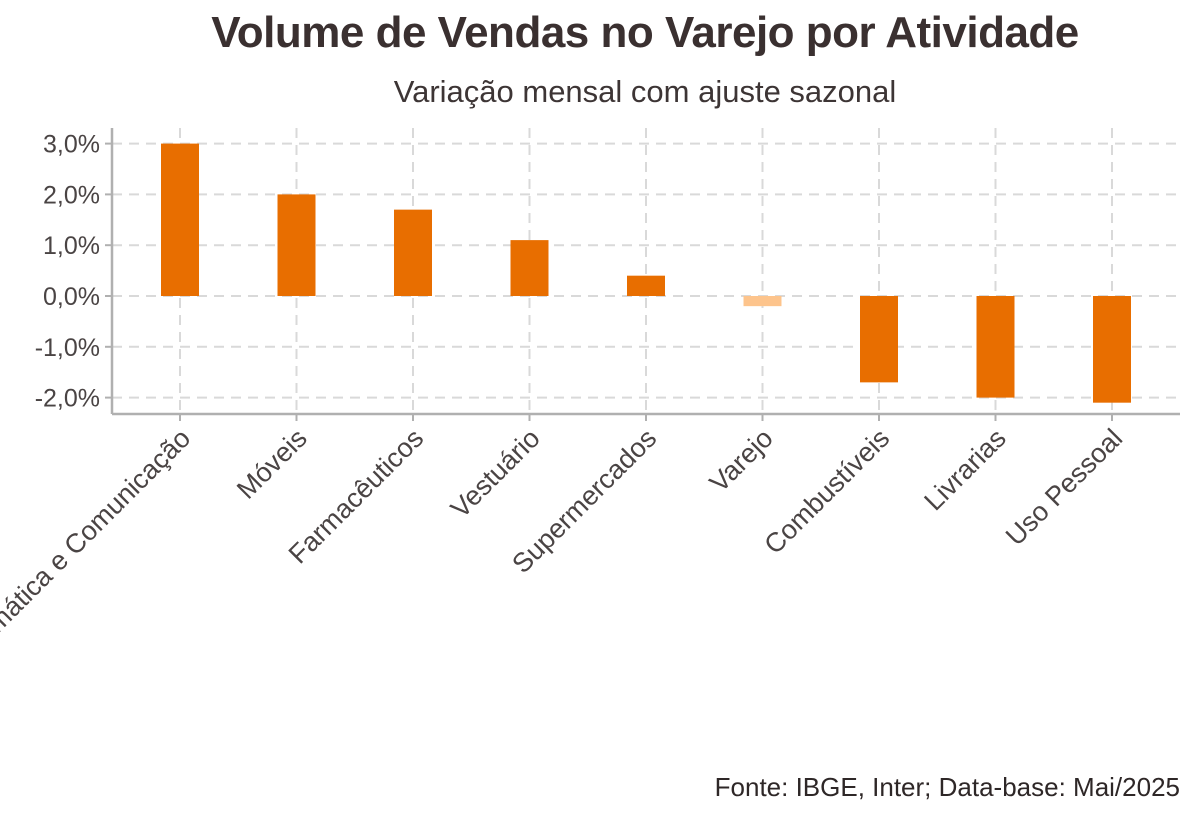 This screenshot has width=1200, height=824. Describe the element at coordinates (71, 145) in the screenshot. I see `y-tick-label: 3,0%` at that location.